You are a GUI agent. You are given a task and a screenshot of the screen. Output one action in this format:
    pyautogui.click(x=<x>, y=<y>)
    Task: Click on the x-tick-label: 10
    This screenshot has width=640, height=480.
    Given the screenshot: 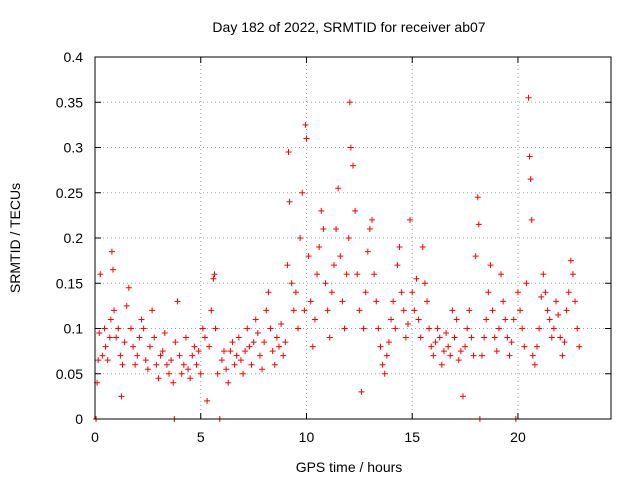 What is the action you would take?
    pyautogui.click(x=307, y=437)
    